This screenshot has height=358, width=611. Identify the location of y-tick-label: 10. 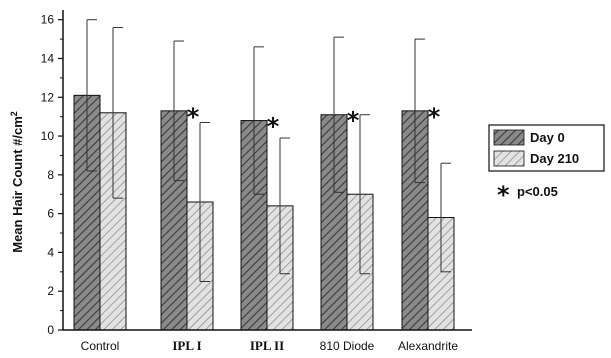
(48, 136).